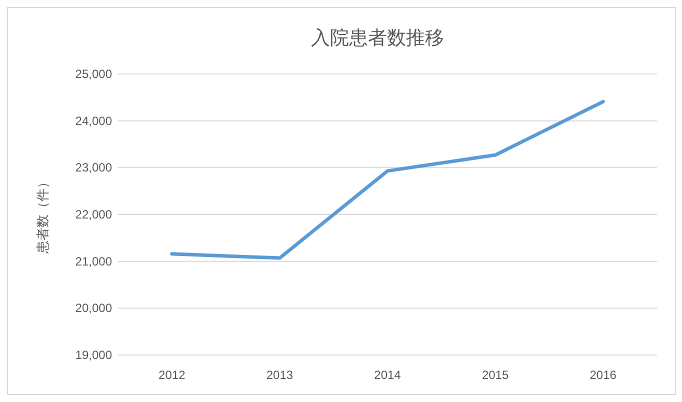  What do you see at coordinates (93, 215) in the screenshot?
I see `y-tick-label: 22,000` at bounding box center [93, 215].